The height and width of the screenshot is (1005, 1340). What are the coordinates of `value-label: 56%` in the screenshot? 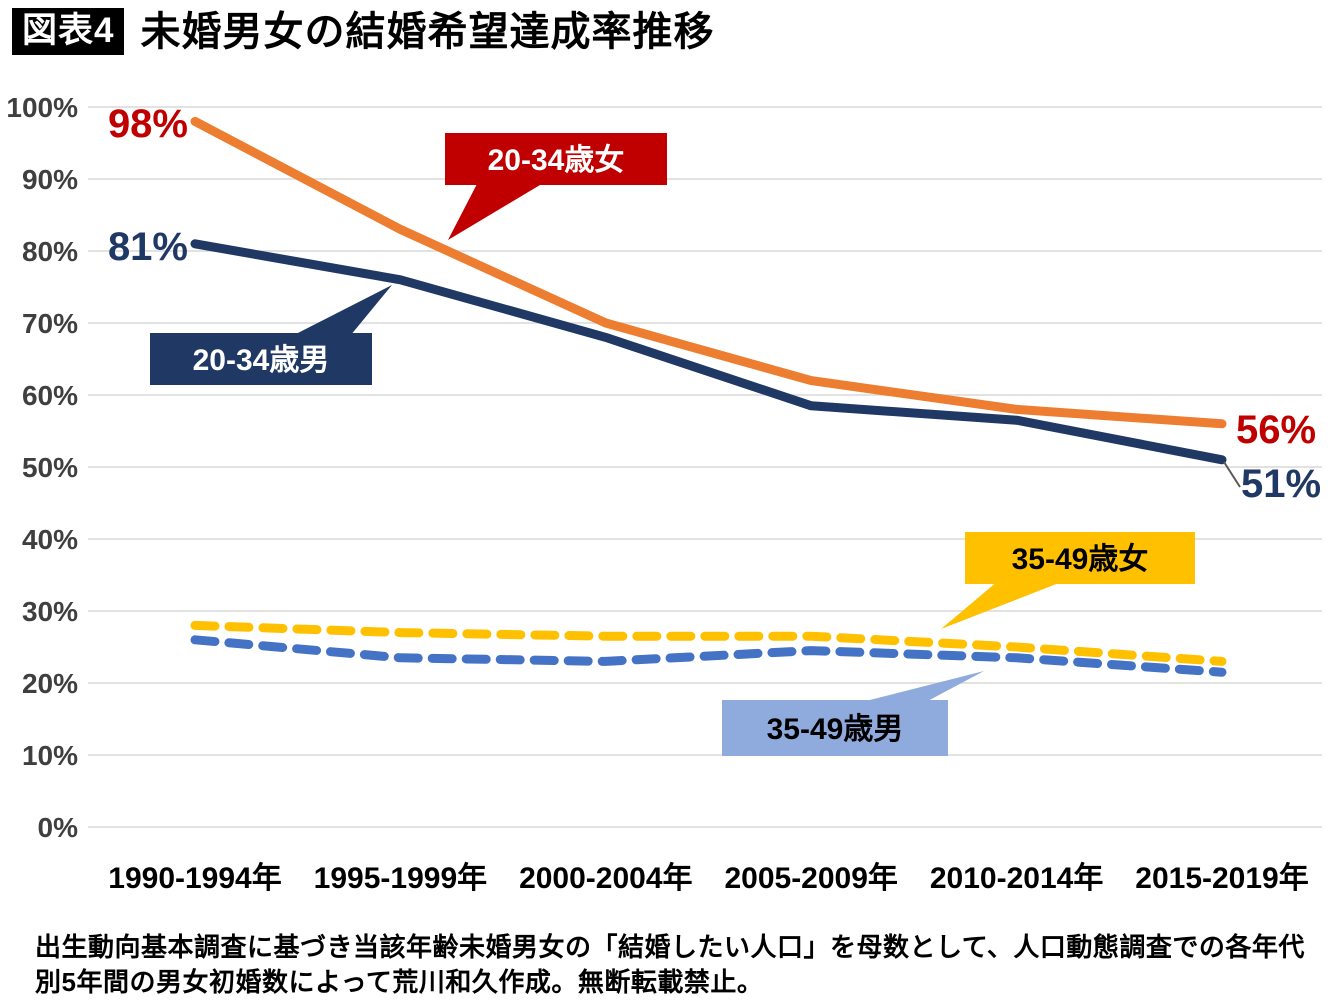 It's located at (1276, 430).